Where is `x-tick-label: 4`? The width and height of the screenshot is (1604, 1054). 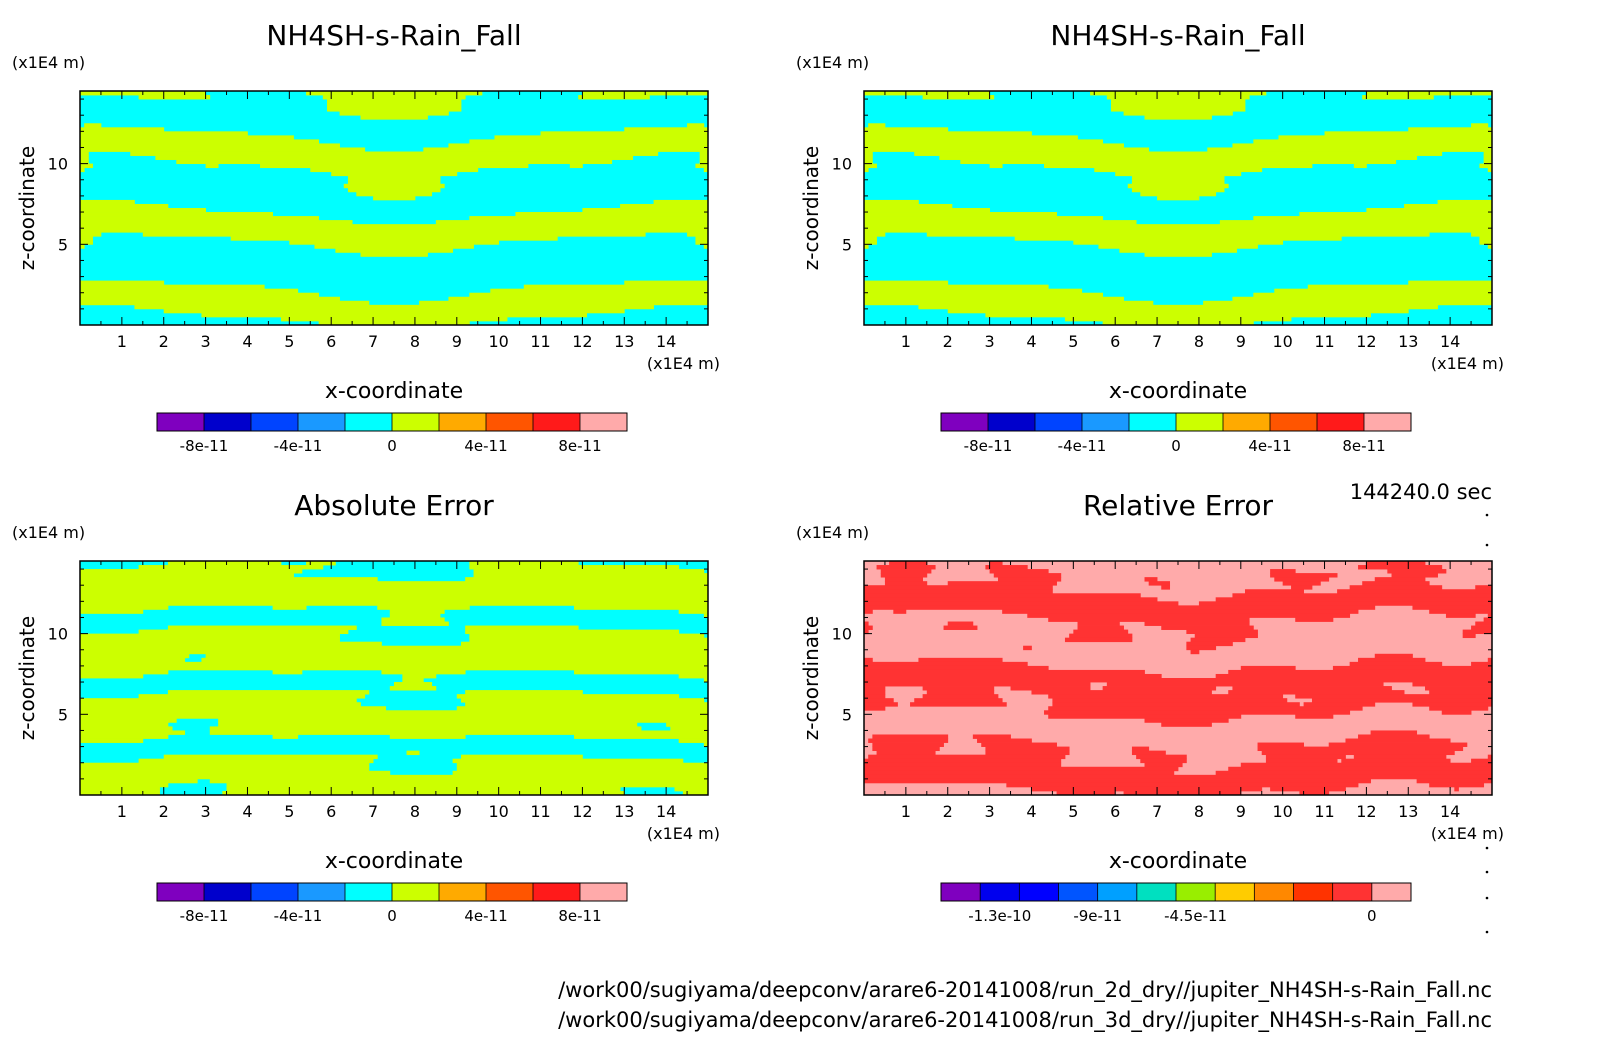 x-tick-label: 4 is located at coordinates (1031, 341).